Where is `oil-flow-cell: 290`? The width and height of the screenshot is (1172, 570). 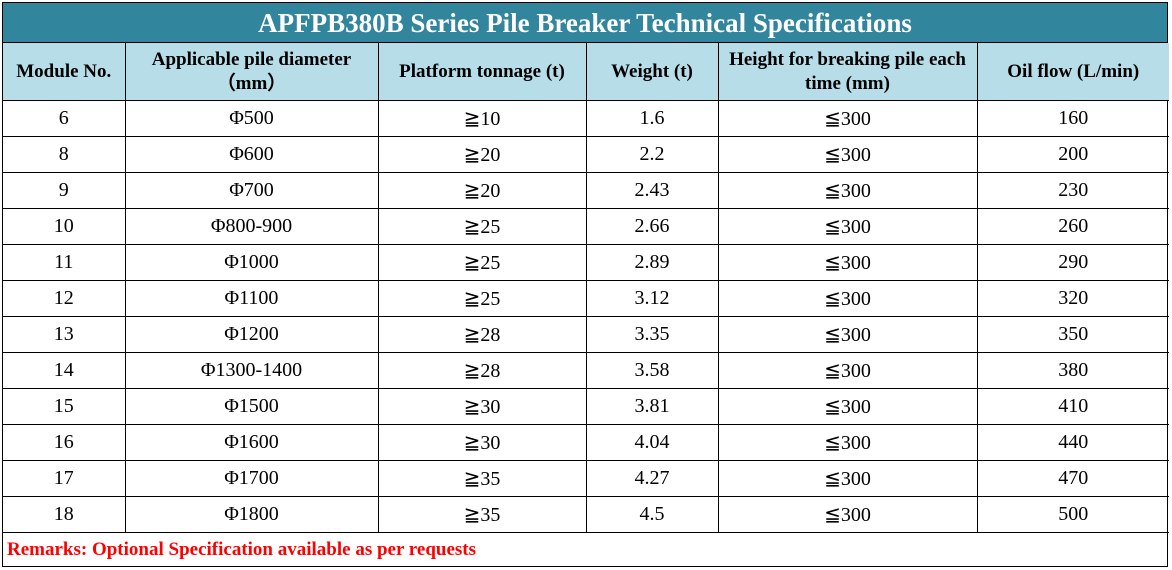 oil-flow-cell: 290 is located at coordinates (1072, 262).